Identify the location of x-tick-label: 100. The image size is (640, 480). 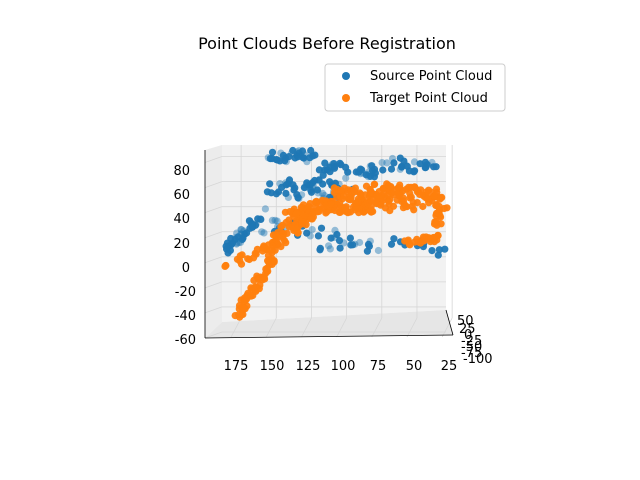
(343, 366).